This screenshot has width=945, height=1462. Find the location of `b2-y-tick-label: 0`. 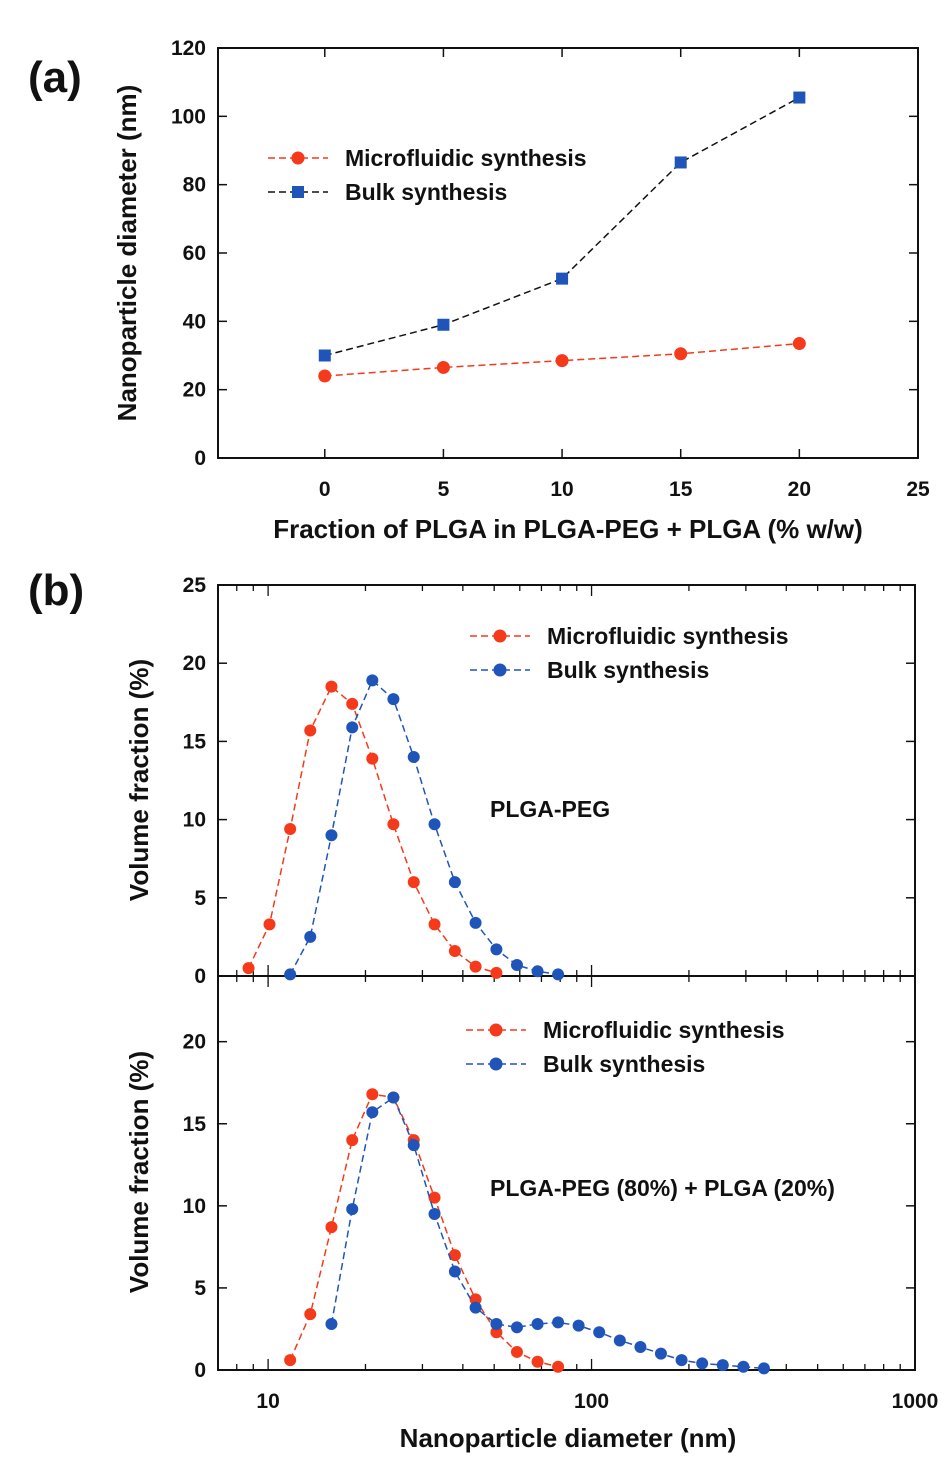

b2-y-tick-label: 0 is located at coordinates (200, 1370).